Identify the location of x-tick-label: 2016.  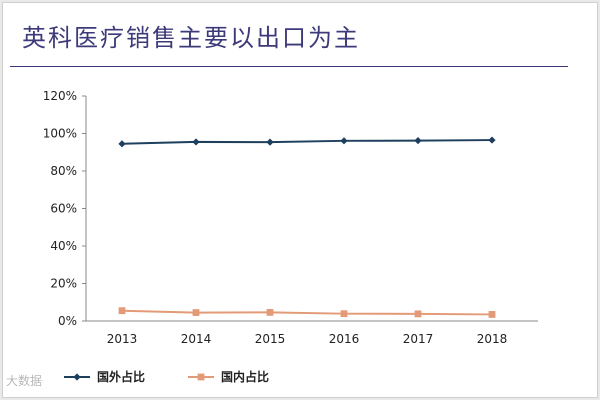
(344, 339).